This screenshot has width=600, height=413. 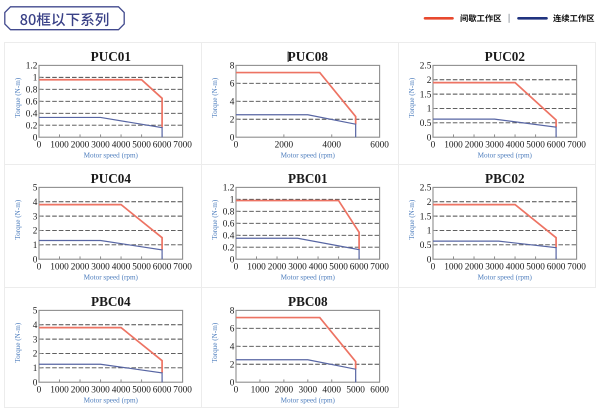 What do you see at coordinates (111, 56) in the screenshot?
I see `svg-text: PUC01` at bounding box center [111, 56].